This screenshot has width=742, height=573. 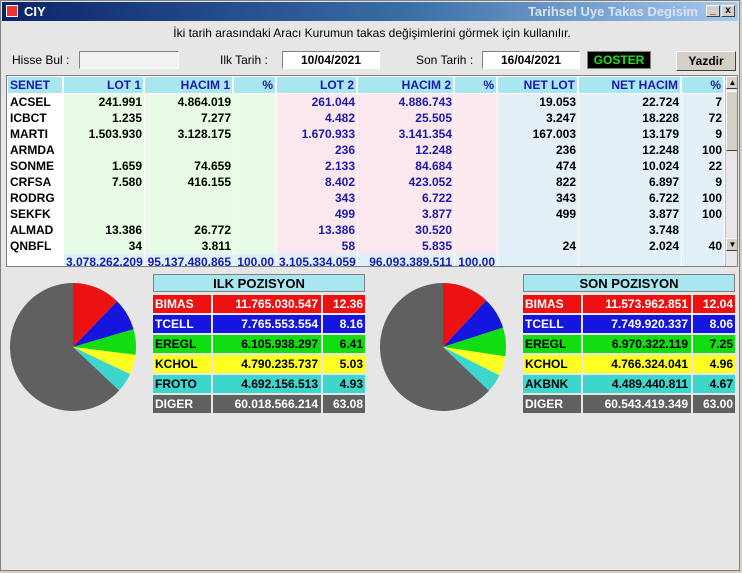 I want to click on column-header-hacim2: HACIM 2, so click(x=406, y=85).